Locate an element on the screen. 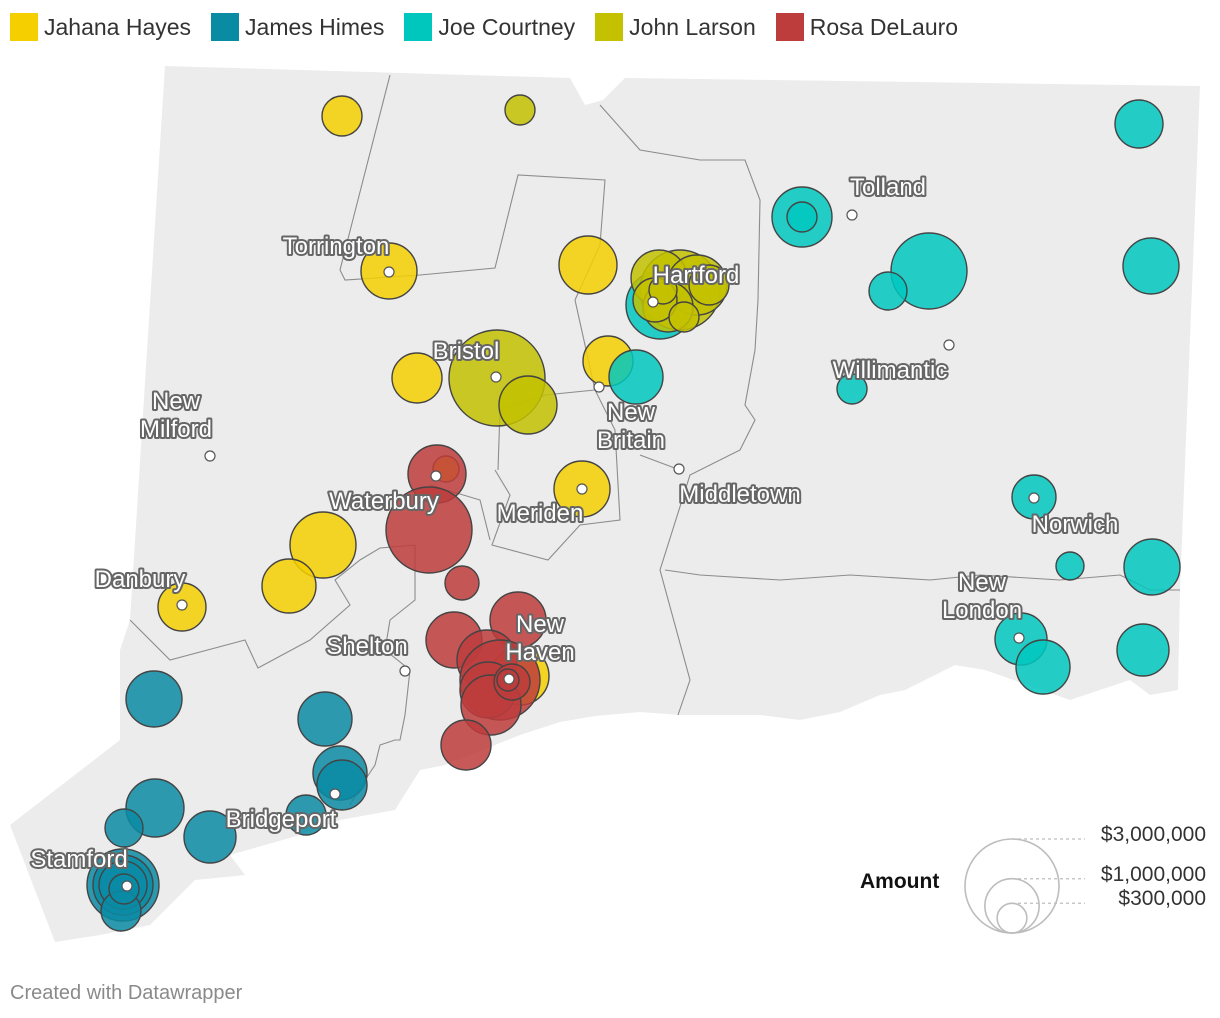  legend-label: Joe Courtney is located at coordinates (507, 26).